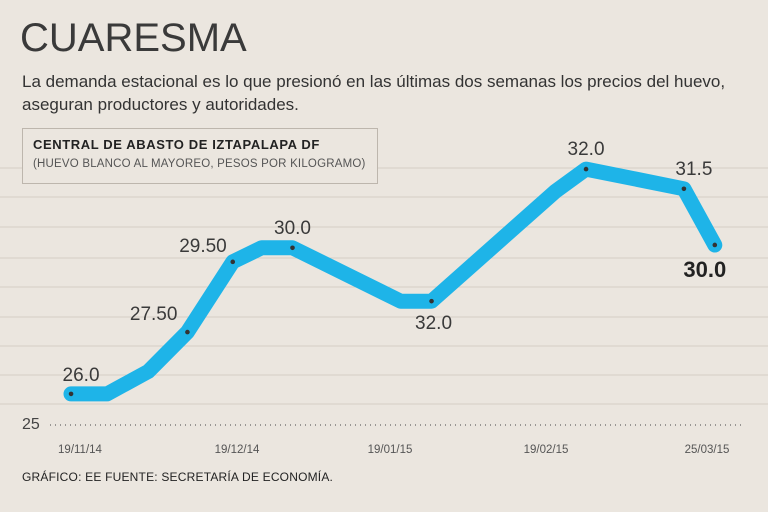 The height and width of the screenshot is (512, 768). What do you see at coordinates (81, 375) in the screenshot?
I see `data-label: 26.0` at bounding box center [81, 375].